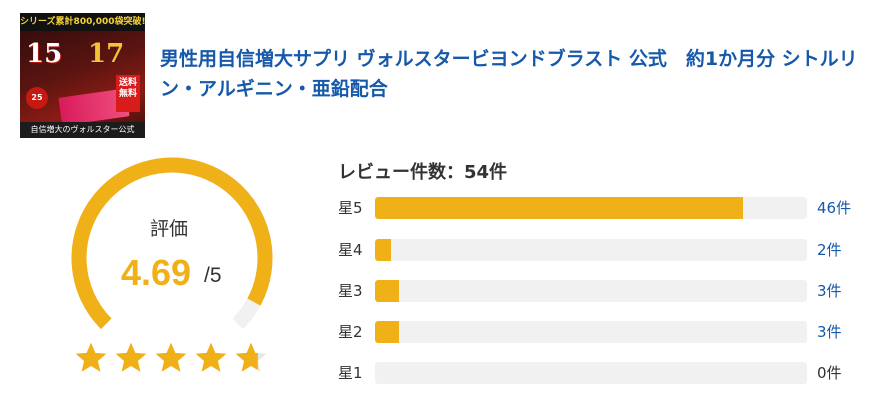  I want to click on rating-bar-row: 星1 0件, so click(607, 373).